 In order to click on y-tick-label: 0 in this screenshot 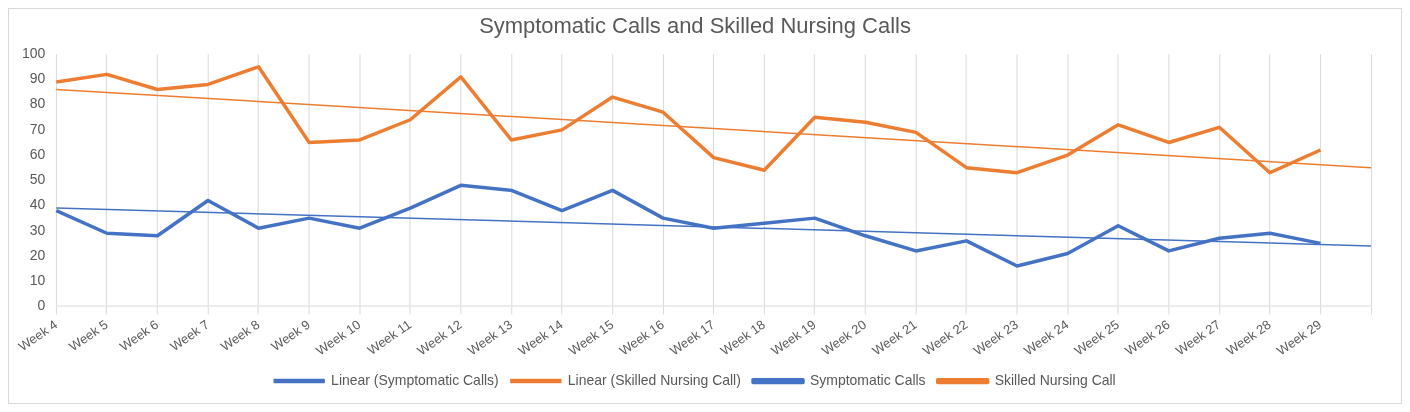, I will do `click(41, 305)`.